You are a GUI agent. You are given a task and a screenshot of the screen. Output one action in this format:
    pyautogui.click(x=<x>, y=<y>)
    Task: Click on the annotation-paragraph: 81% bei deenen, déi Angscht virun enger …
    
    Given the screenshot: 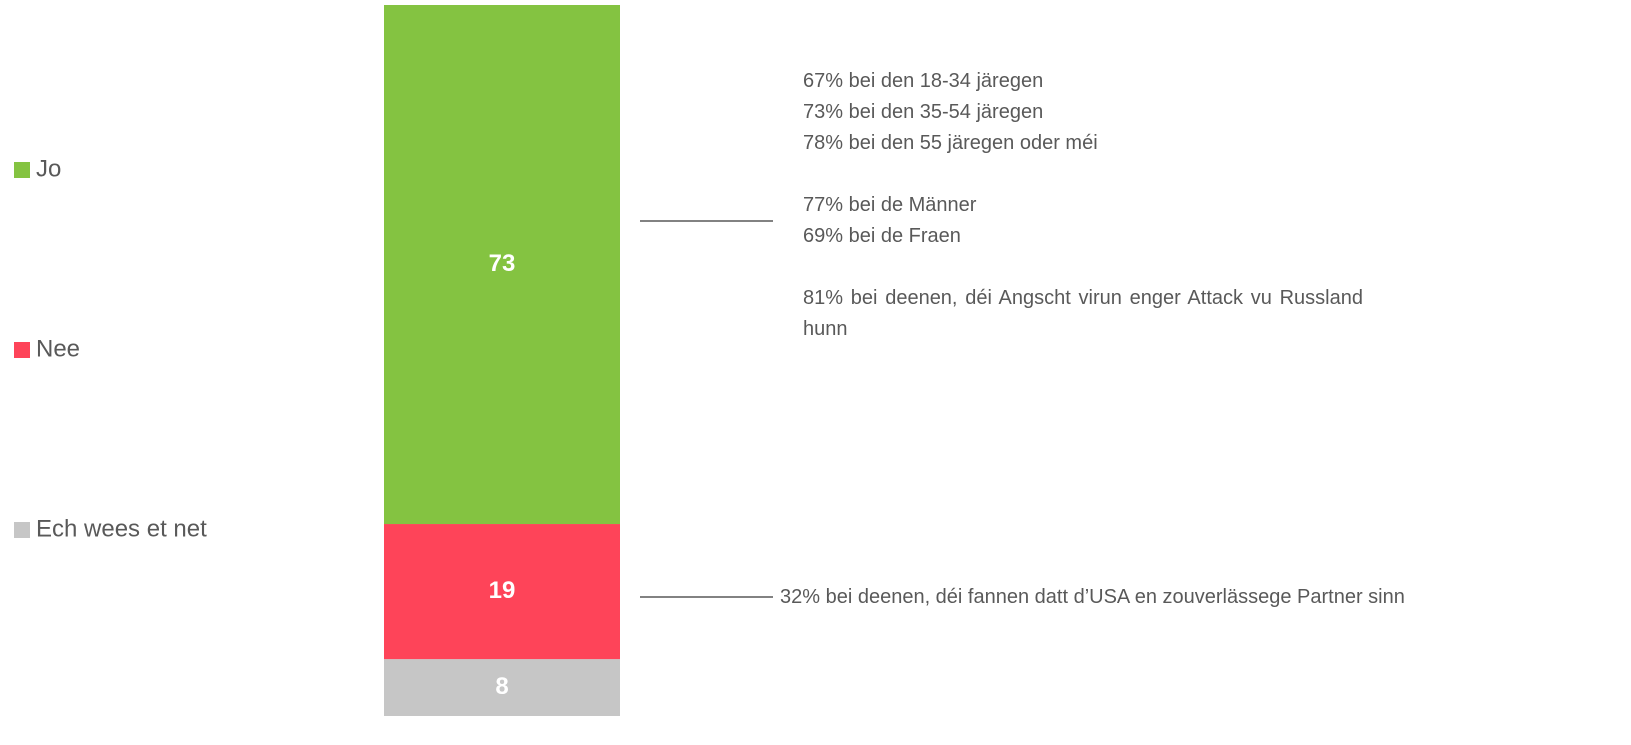 What is the action you would take?
    pyautogui.click(x=1083, y=314)
    